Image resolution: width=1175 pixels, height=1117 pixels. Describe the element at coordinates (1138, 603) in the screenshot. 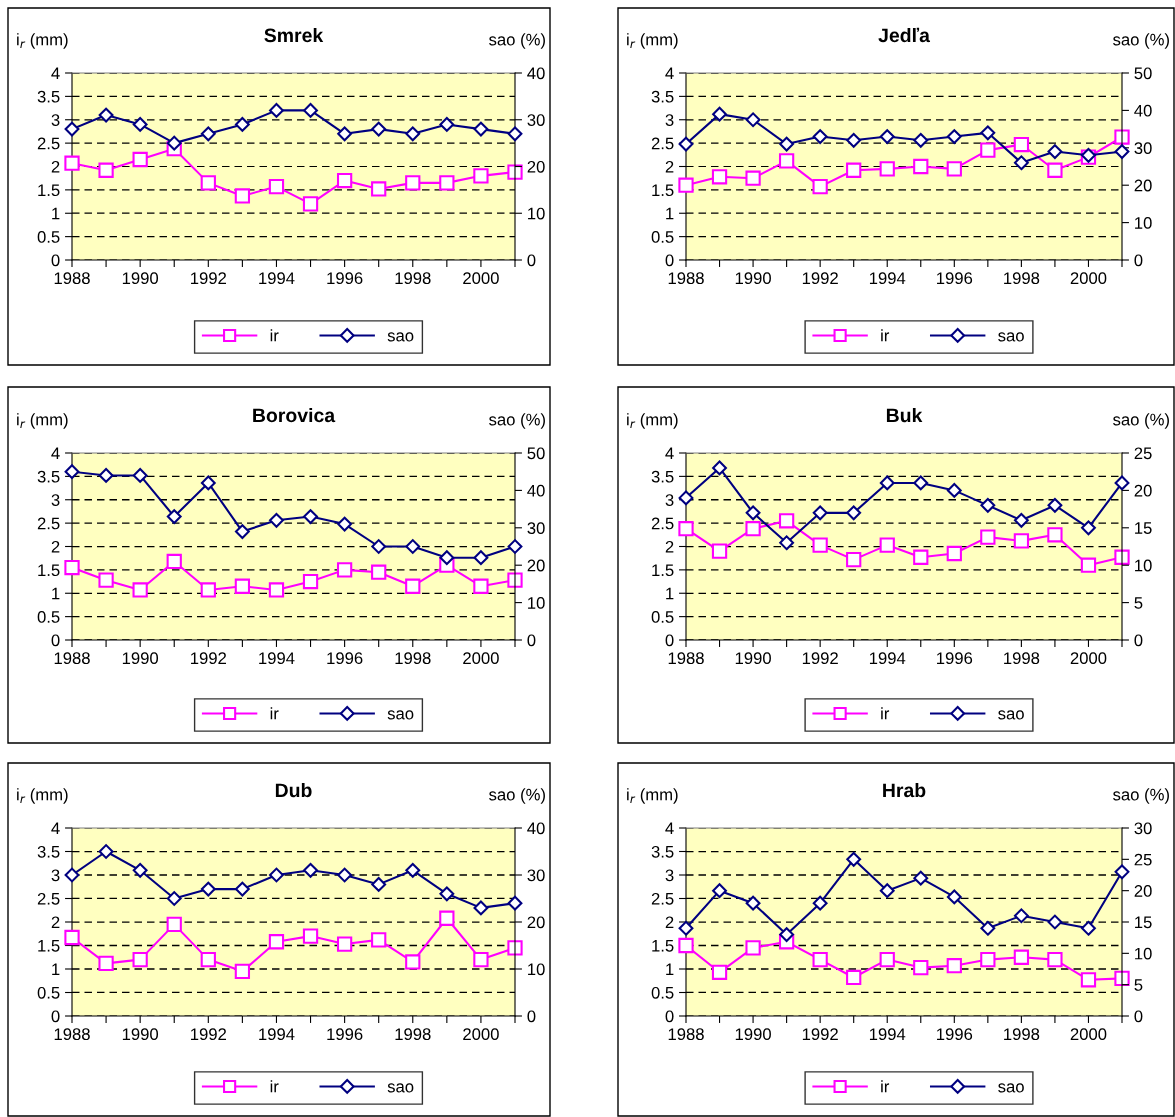

I see `y2-tick-label: 5` at that location.